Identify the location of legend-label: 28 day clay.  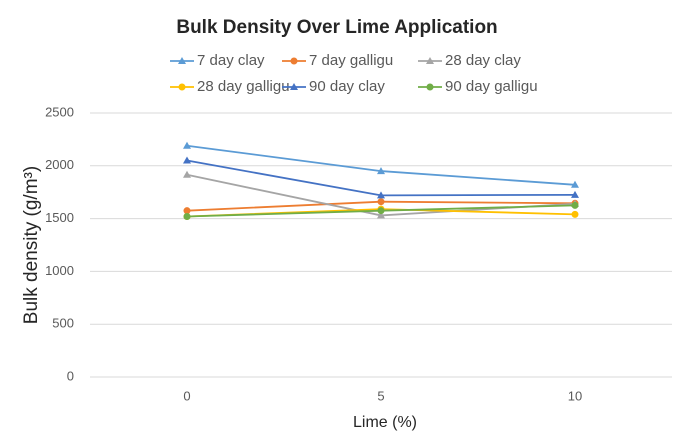
(483, 60).